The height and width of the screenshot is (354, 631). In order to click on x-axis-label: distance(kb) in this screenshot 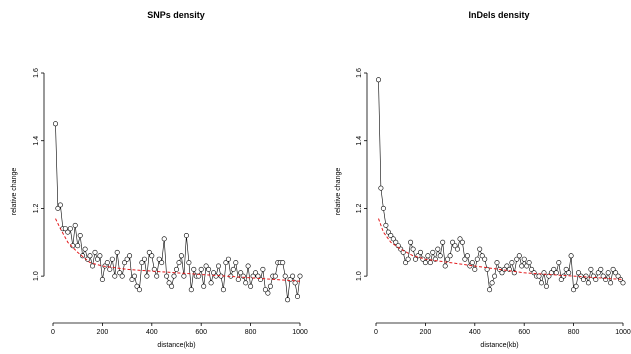, I will do `click(499, 345)`.